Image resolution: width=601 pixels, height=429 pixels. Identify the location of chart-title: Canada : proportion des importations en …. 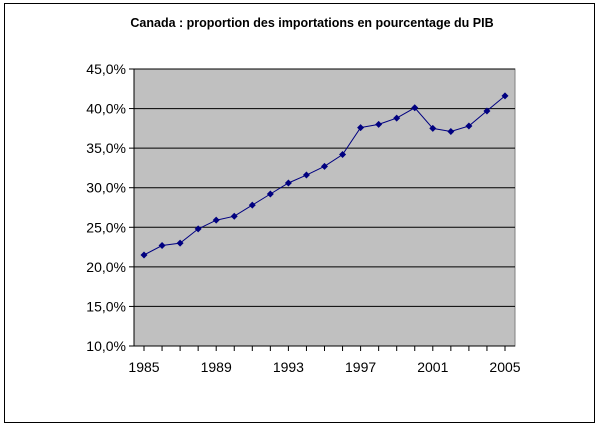
(311, 23).